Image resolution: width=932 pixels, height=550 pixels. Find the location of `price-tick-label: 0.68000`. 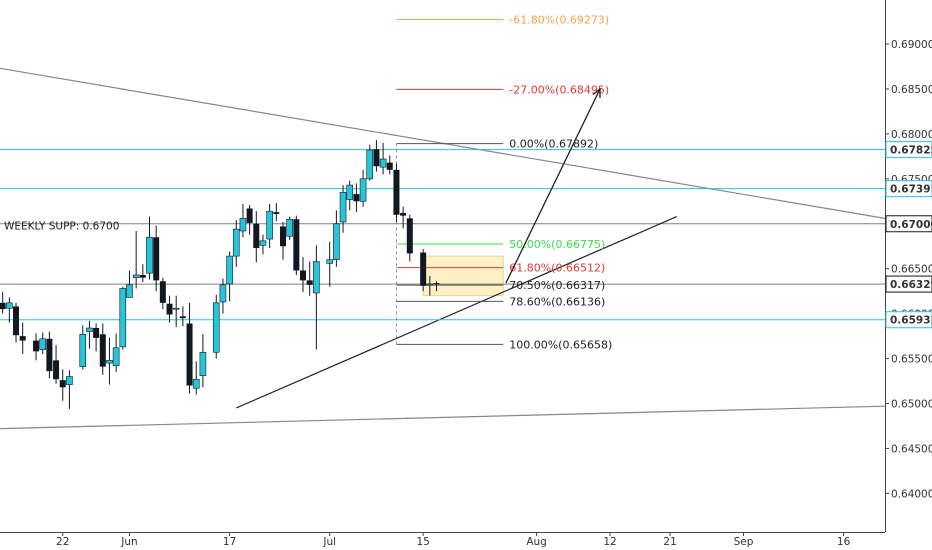

price-tick-label: 0.68000 is located at coordinates (911, 135).